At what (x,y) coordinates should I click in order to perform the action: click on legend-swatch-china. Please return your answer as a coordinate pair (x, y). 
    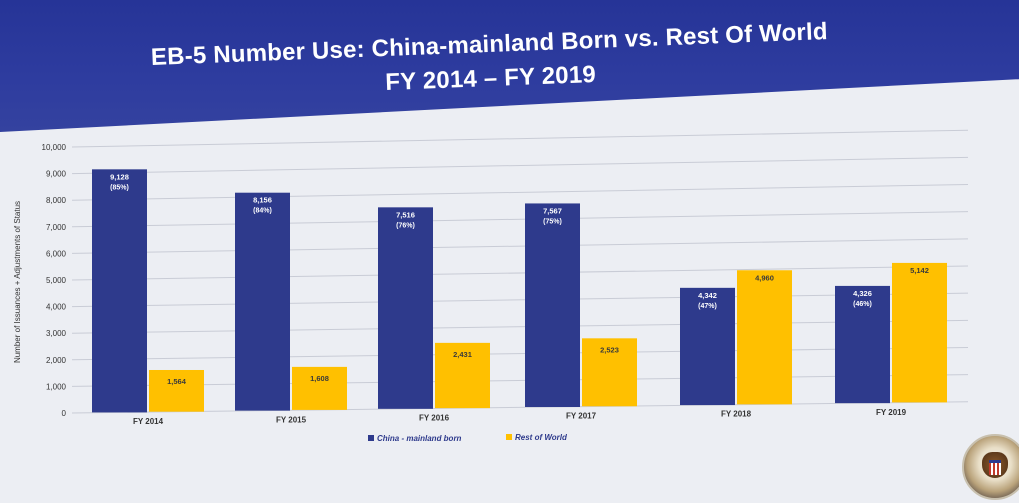
    Looking at the image, I should click on (371, 438).